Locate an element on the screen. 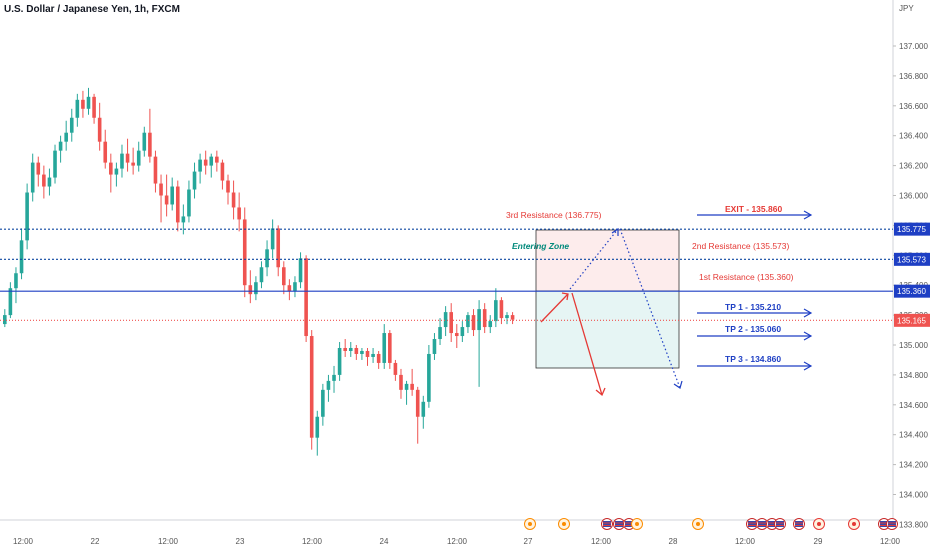 This screenshot has height=550, width=932. drop-arrow-head is located at coordinates (600, 392).